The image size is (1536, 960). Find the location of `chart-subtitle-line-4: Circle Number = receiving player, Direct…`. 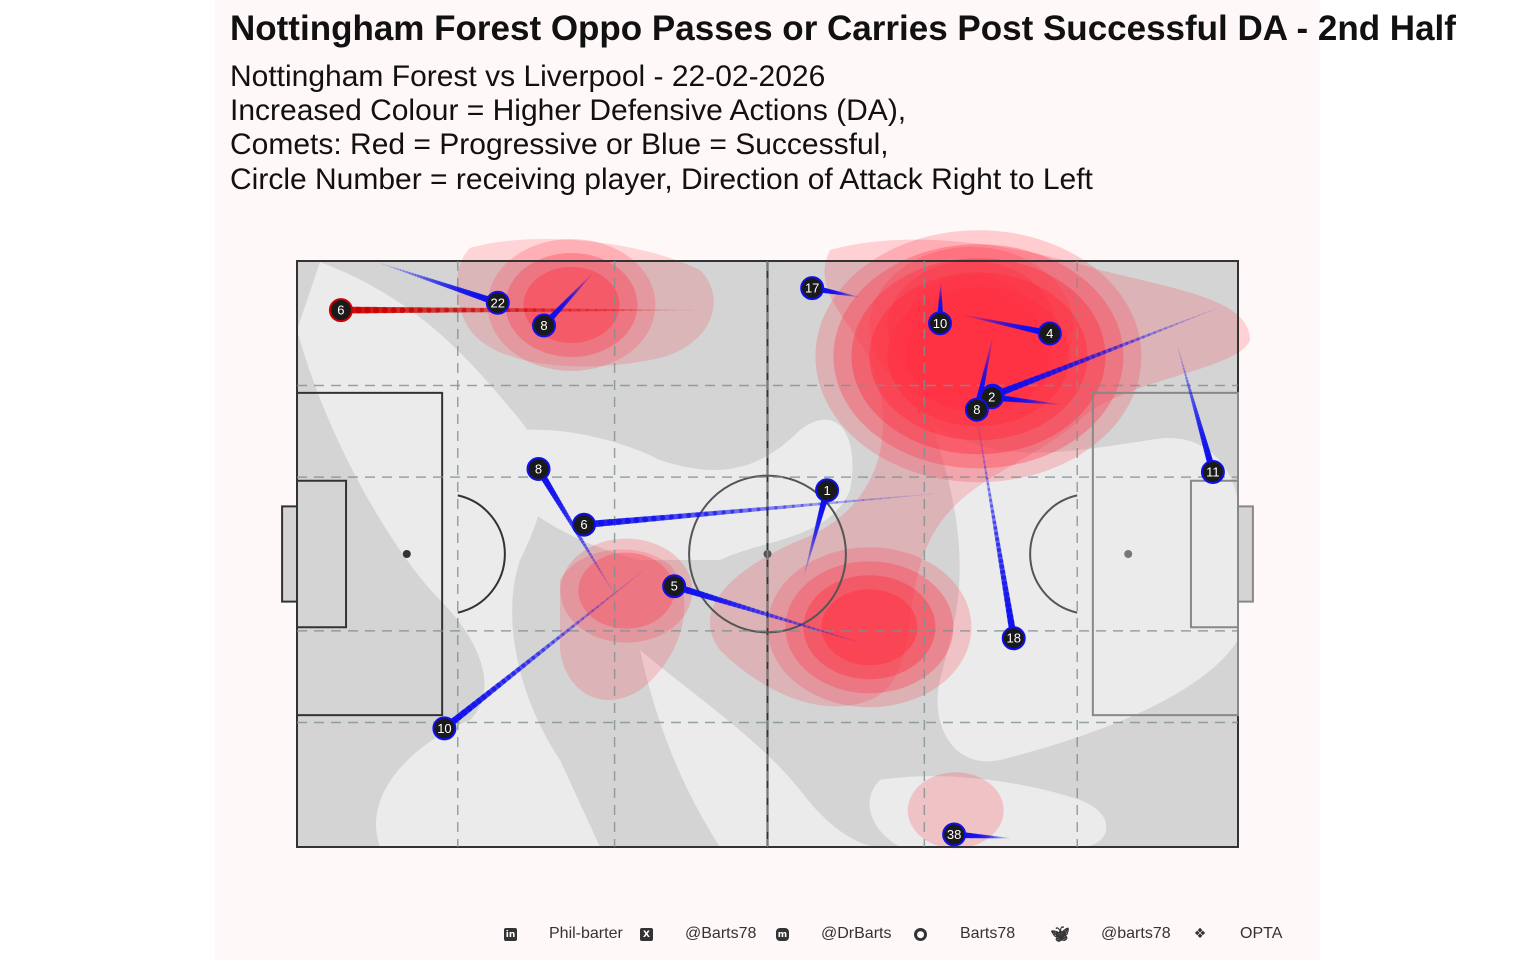

chart-subtitle-line-4: Circle Number = receiving player, Direct… is located at coordinates (661, 179).